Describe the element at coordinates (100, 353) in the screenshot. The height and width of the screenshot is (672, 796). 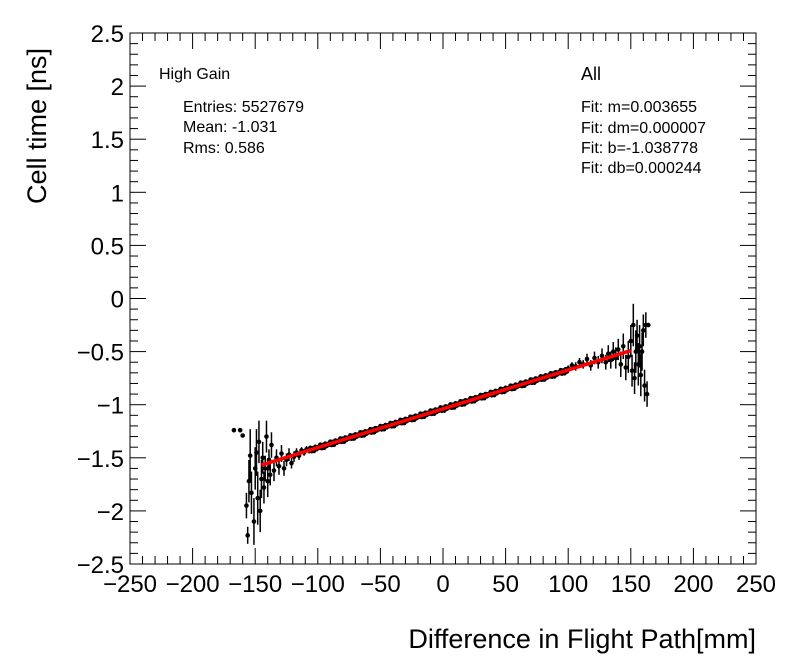
I see `y-tick-label: −0.5` at that location.